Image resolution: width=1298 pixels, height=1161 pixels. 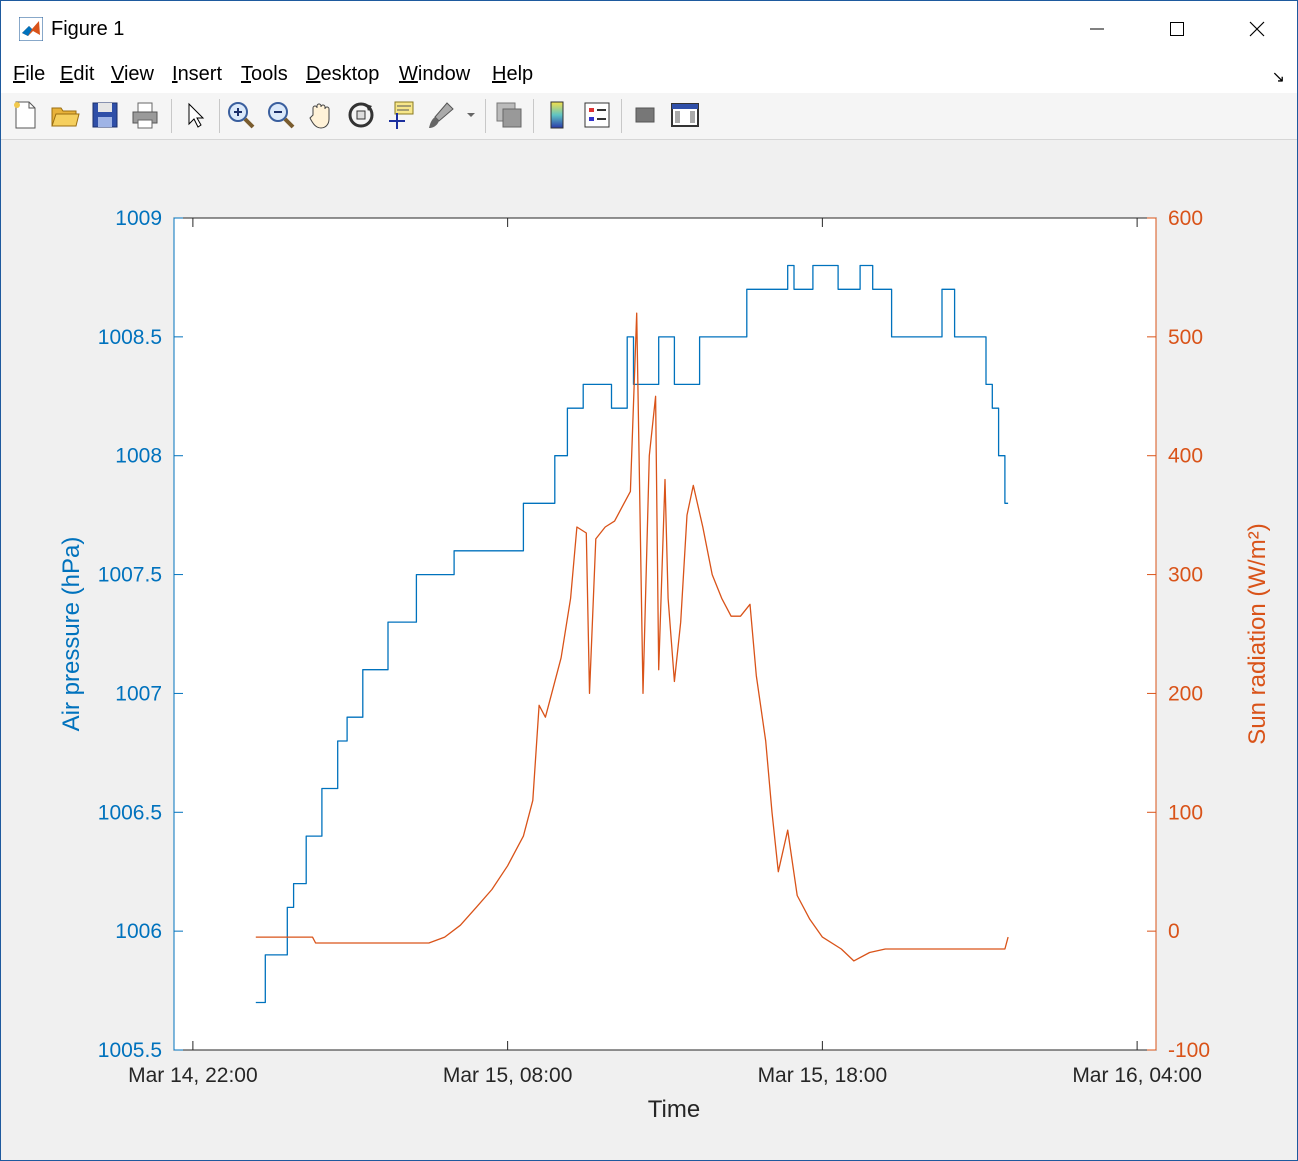 What do you see at coordinates (508, 1075) in the screenshot?
I see `x-tick-label: Mar 15, 08:00` at bounding box center [508, 1075].